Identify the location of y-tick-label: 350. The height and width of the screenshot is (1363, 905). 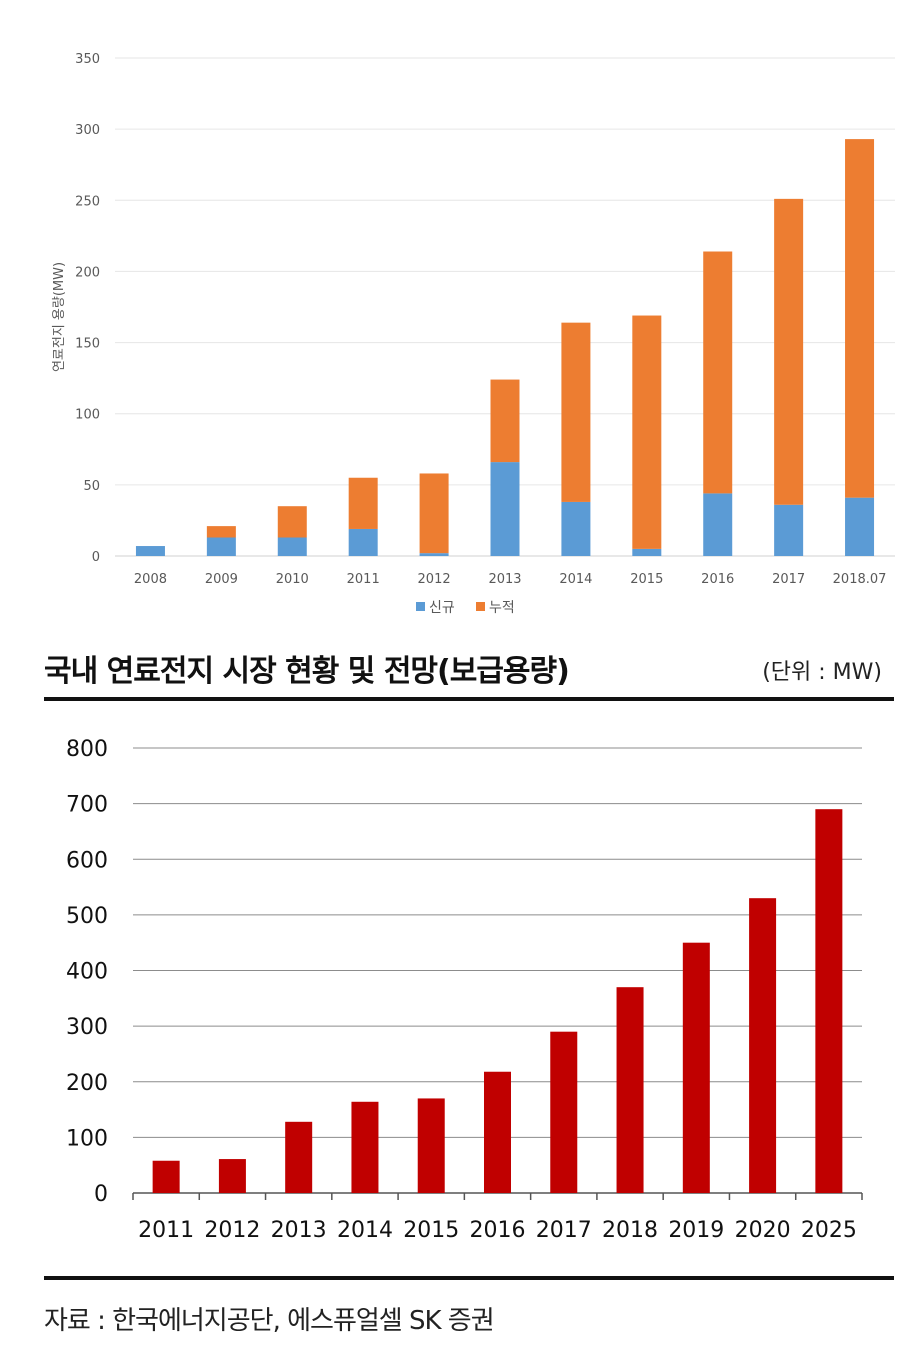
(87, 59).